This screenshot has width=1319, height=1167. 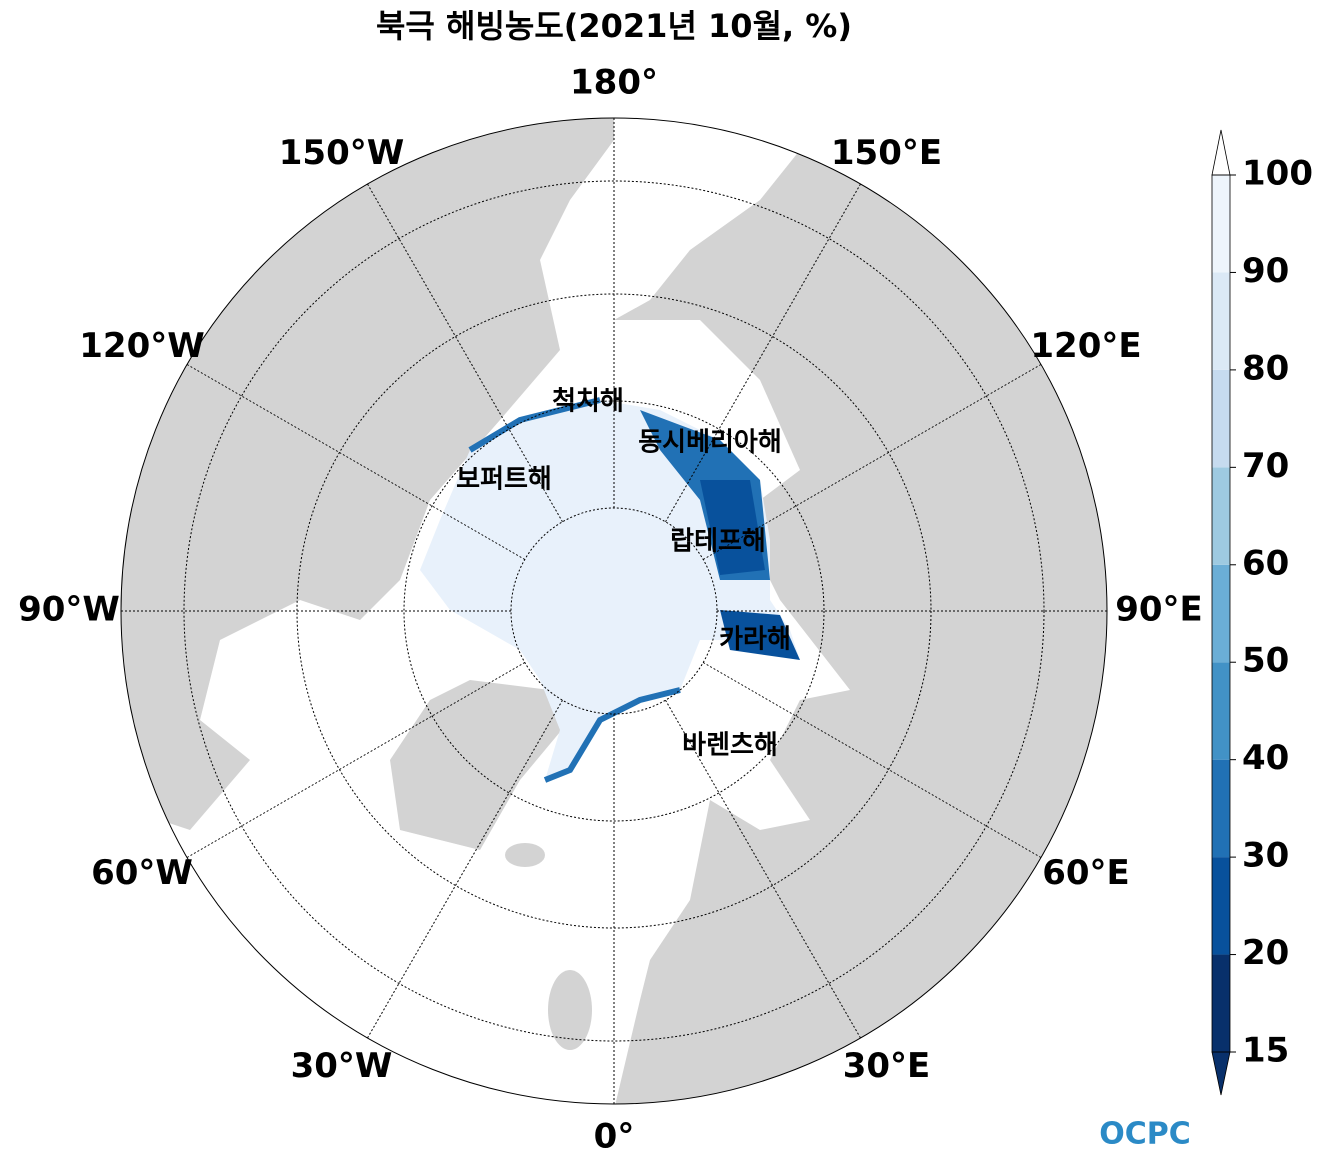 I want to click on sea-ice-edge-beaufort, so click(x=534, y=425).